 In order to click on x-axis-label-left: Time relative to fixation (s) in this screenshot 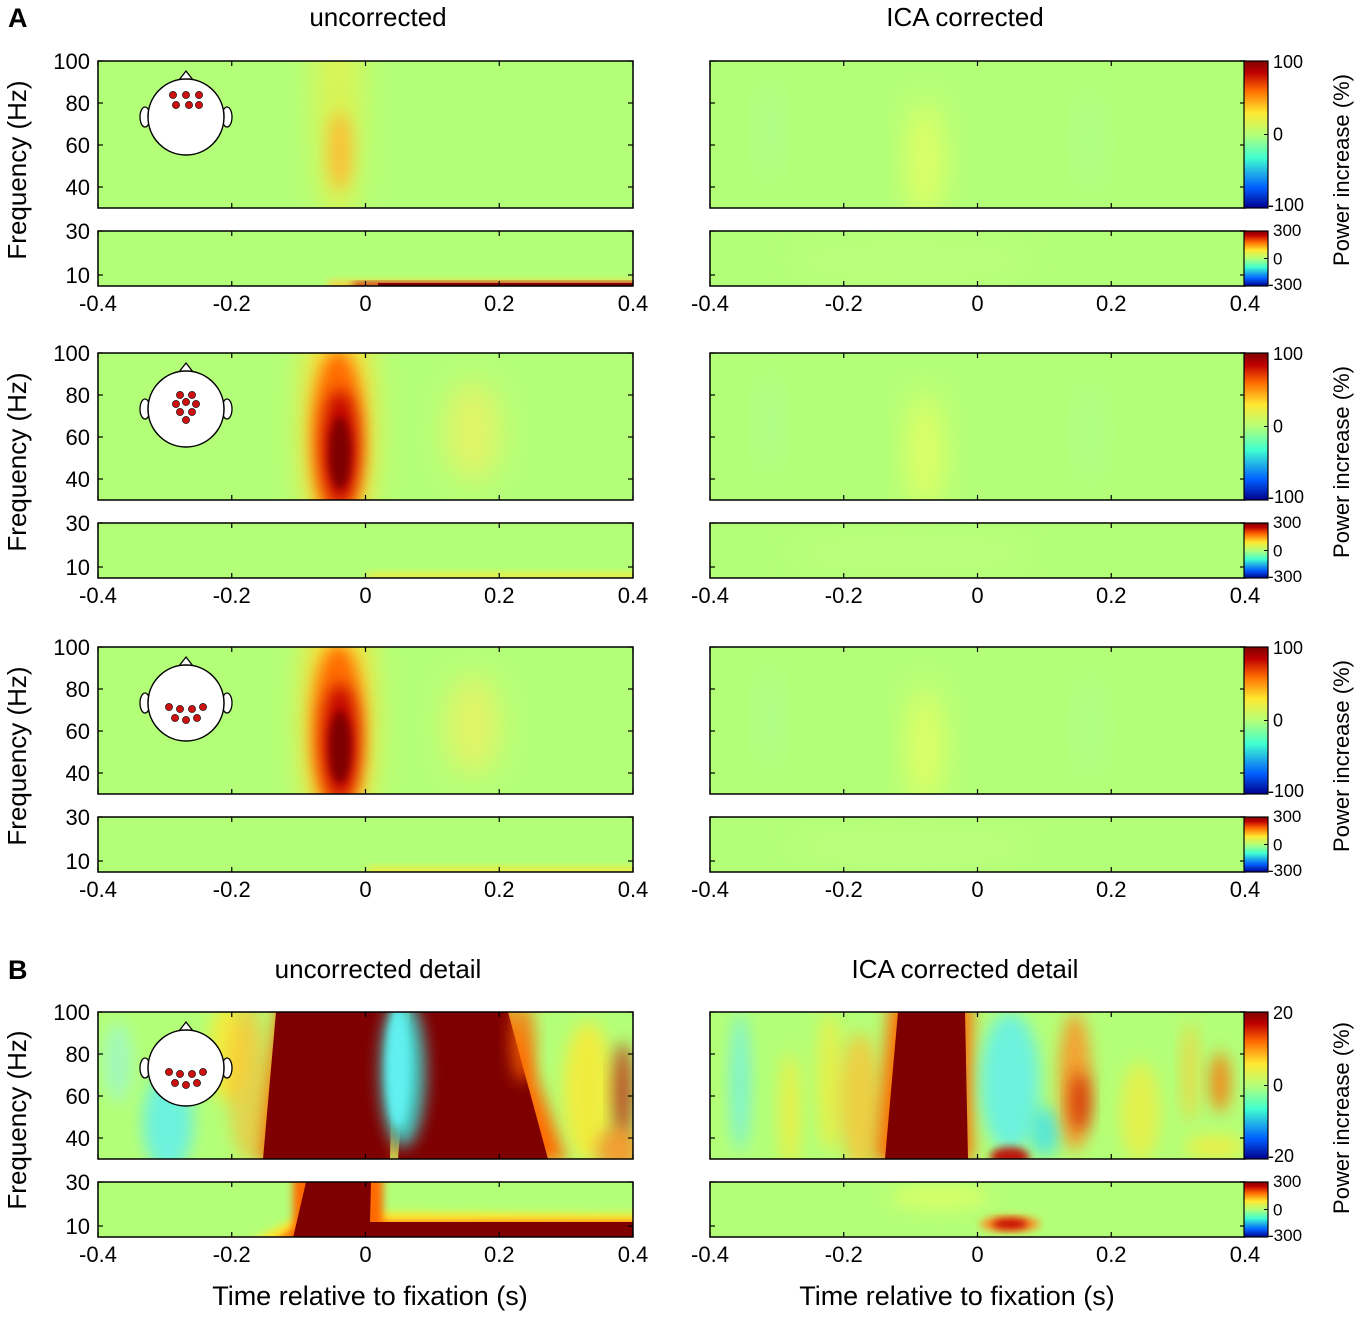, I will do `click(370, 1296)`.